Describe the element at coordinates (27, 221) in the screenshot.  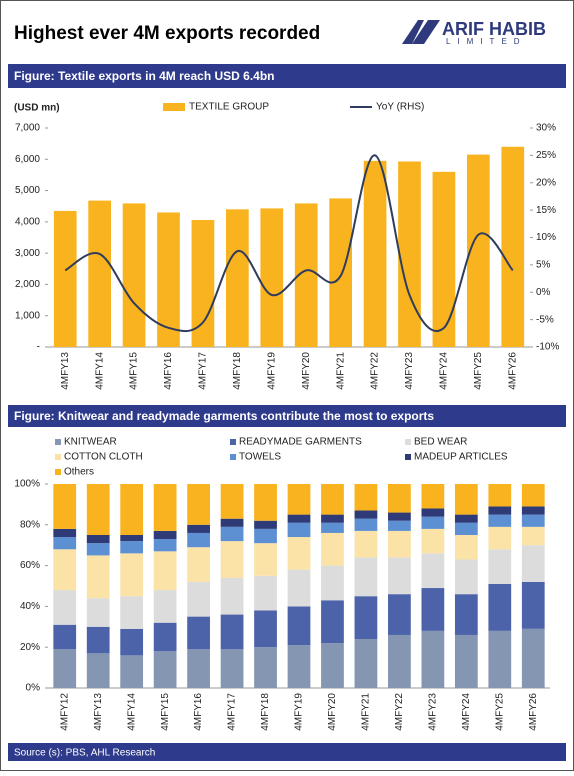
I see `y-tick-label: 4,000` at that location.